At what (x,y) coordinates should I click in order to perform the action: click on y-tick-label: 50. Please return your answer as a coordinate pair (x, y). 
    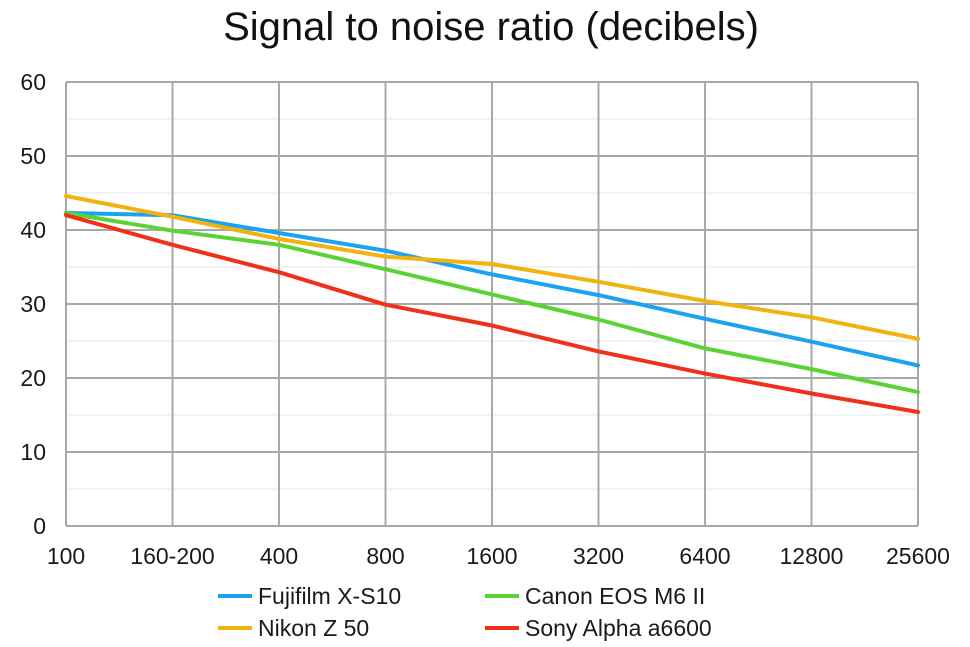
    Looking at the image, I should click on (33, 156).